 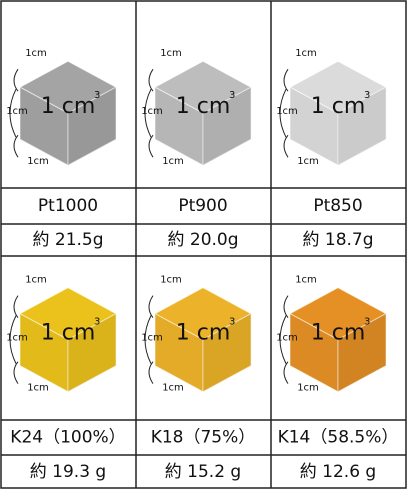 I want to click on metal-name: Pt900, so click(x=202, y=206).